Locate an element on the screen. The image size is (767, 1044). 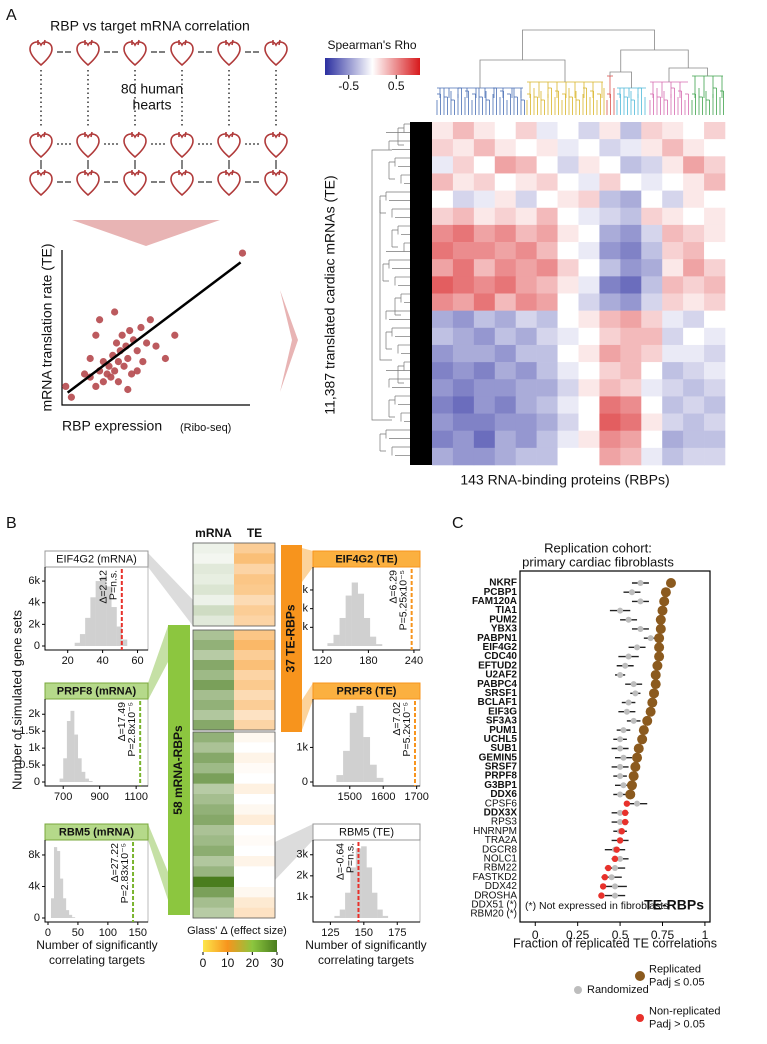
category-label: RPS3 is located at coordinates (504, 822).